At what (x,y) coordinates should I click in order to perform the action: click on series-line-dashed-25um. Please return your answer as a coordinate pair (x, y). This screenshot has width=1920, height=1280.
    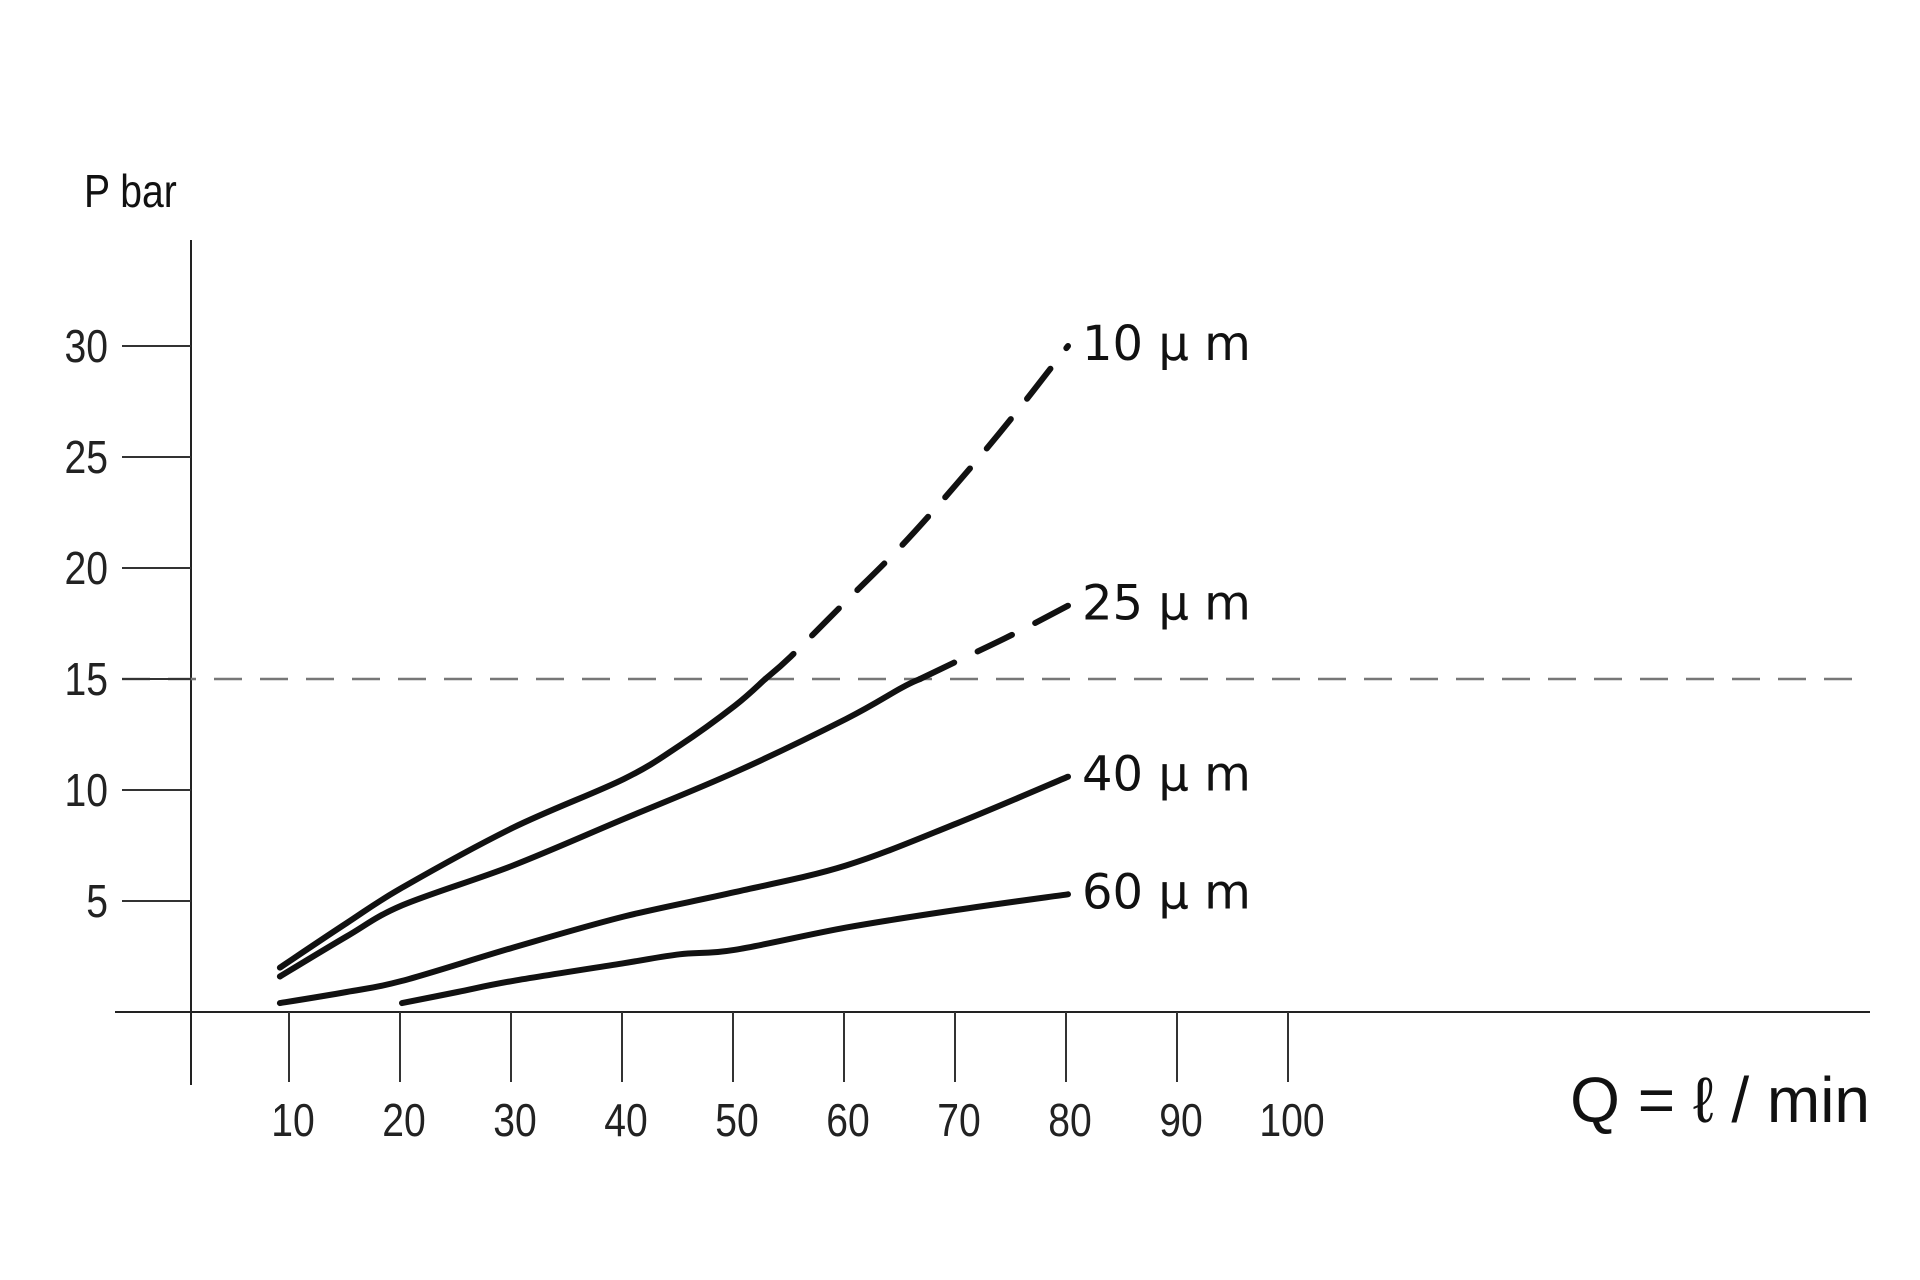
    Looking at the image, I should click on (994, 642).